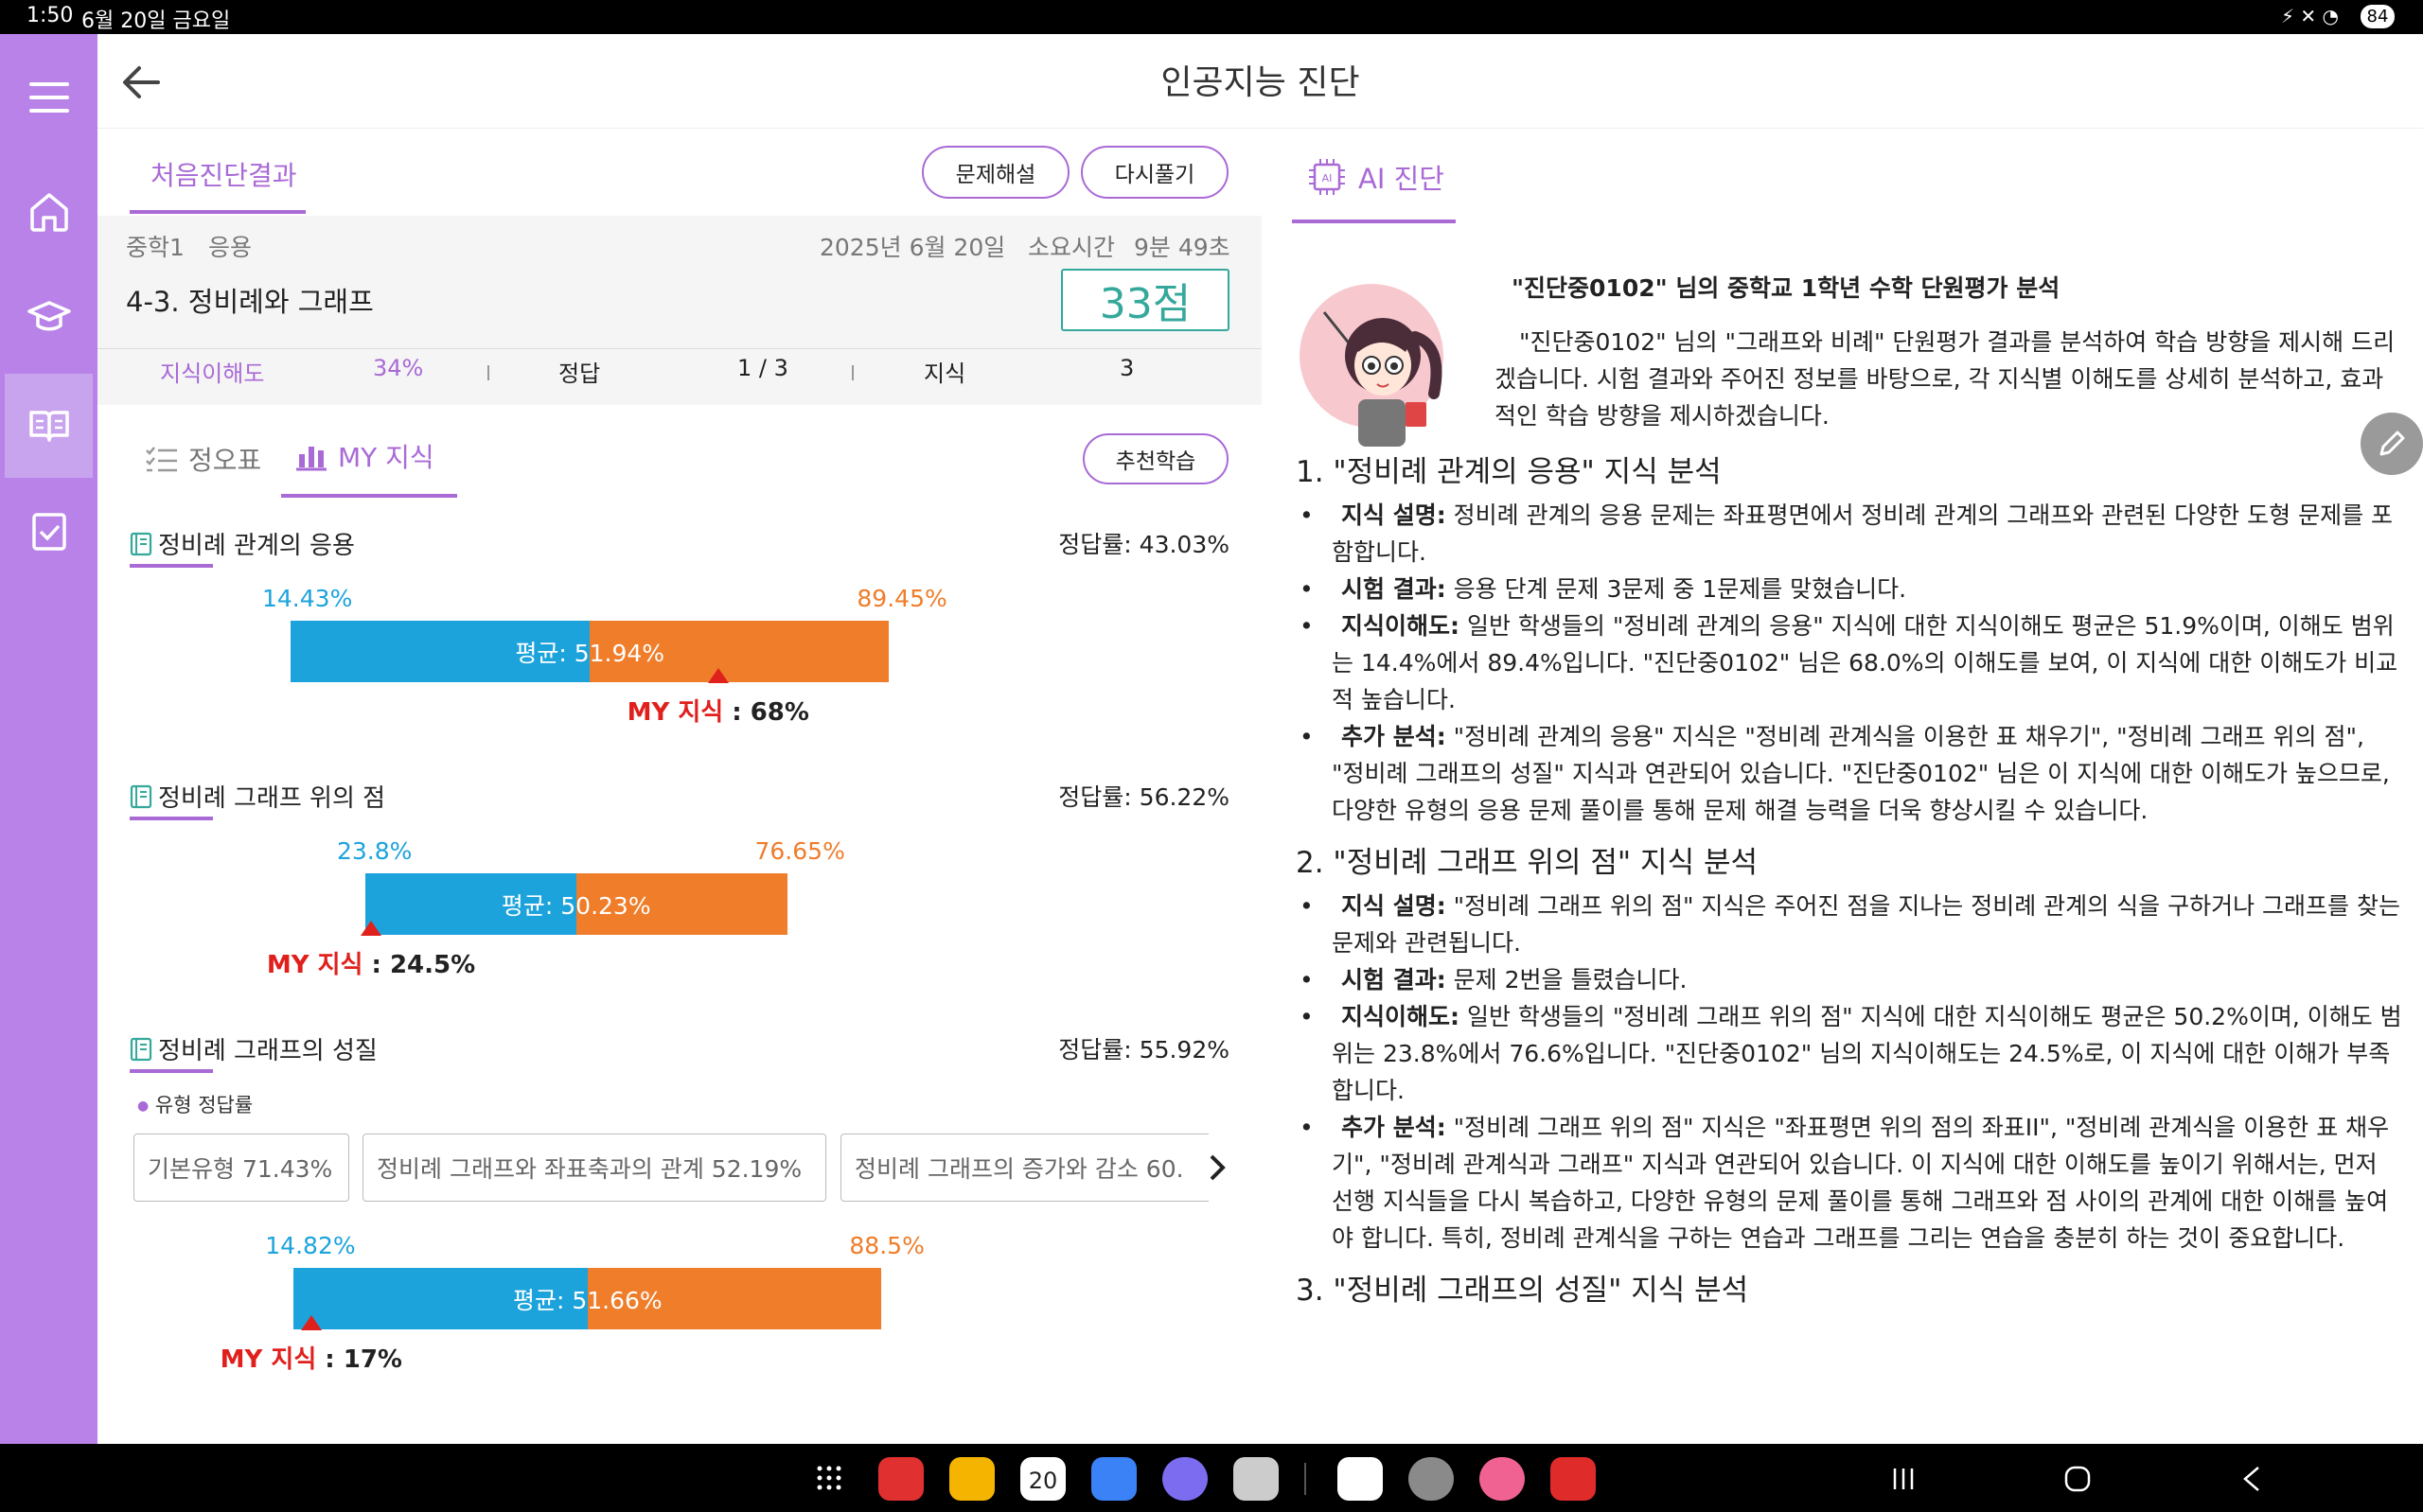  What do you see at coordinates (1145, 300) in the screenshot?
I see `score-box: 33점` at bounding box center [1145, 300].